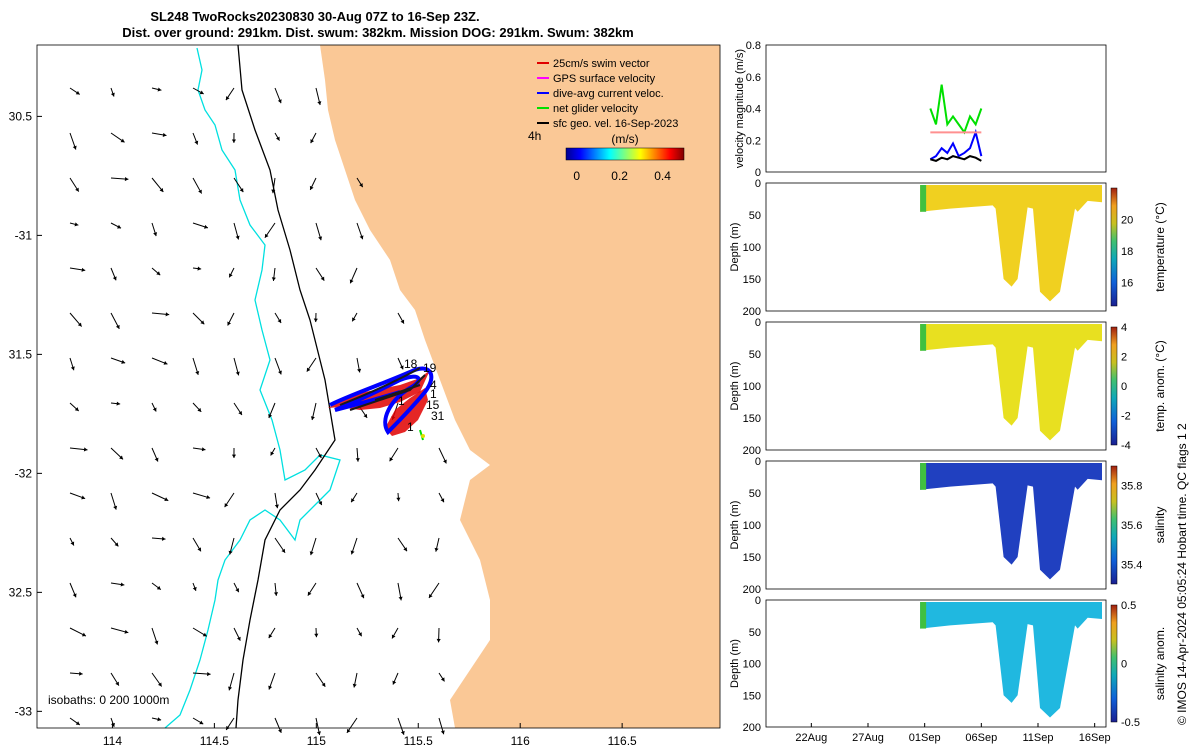  Describe the element at coordinates (753, 141) in the screenshot. I see `velocity-ytick: 0.2` at that location.